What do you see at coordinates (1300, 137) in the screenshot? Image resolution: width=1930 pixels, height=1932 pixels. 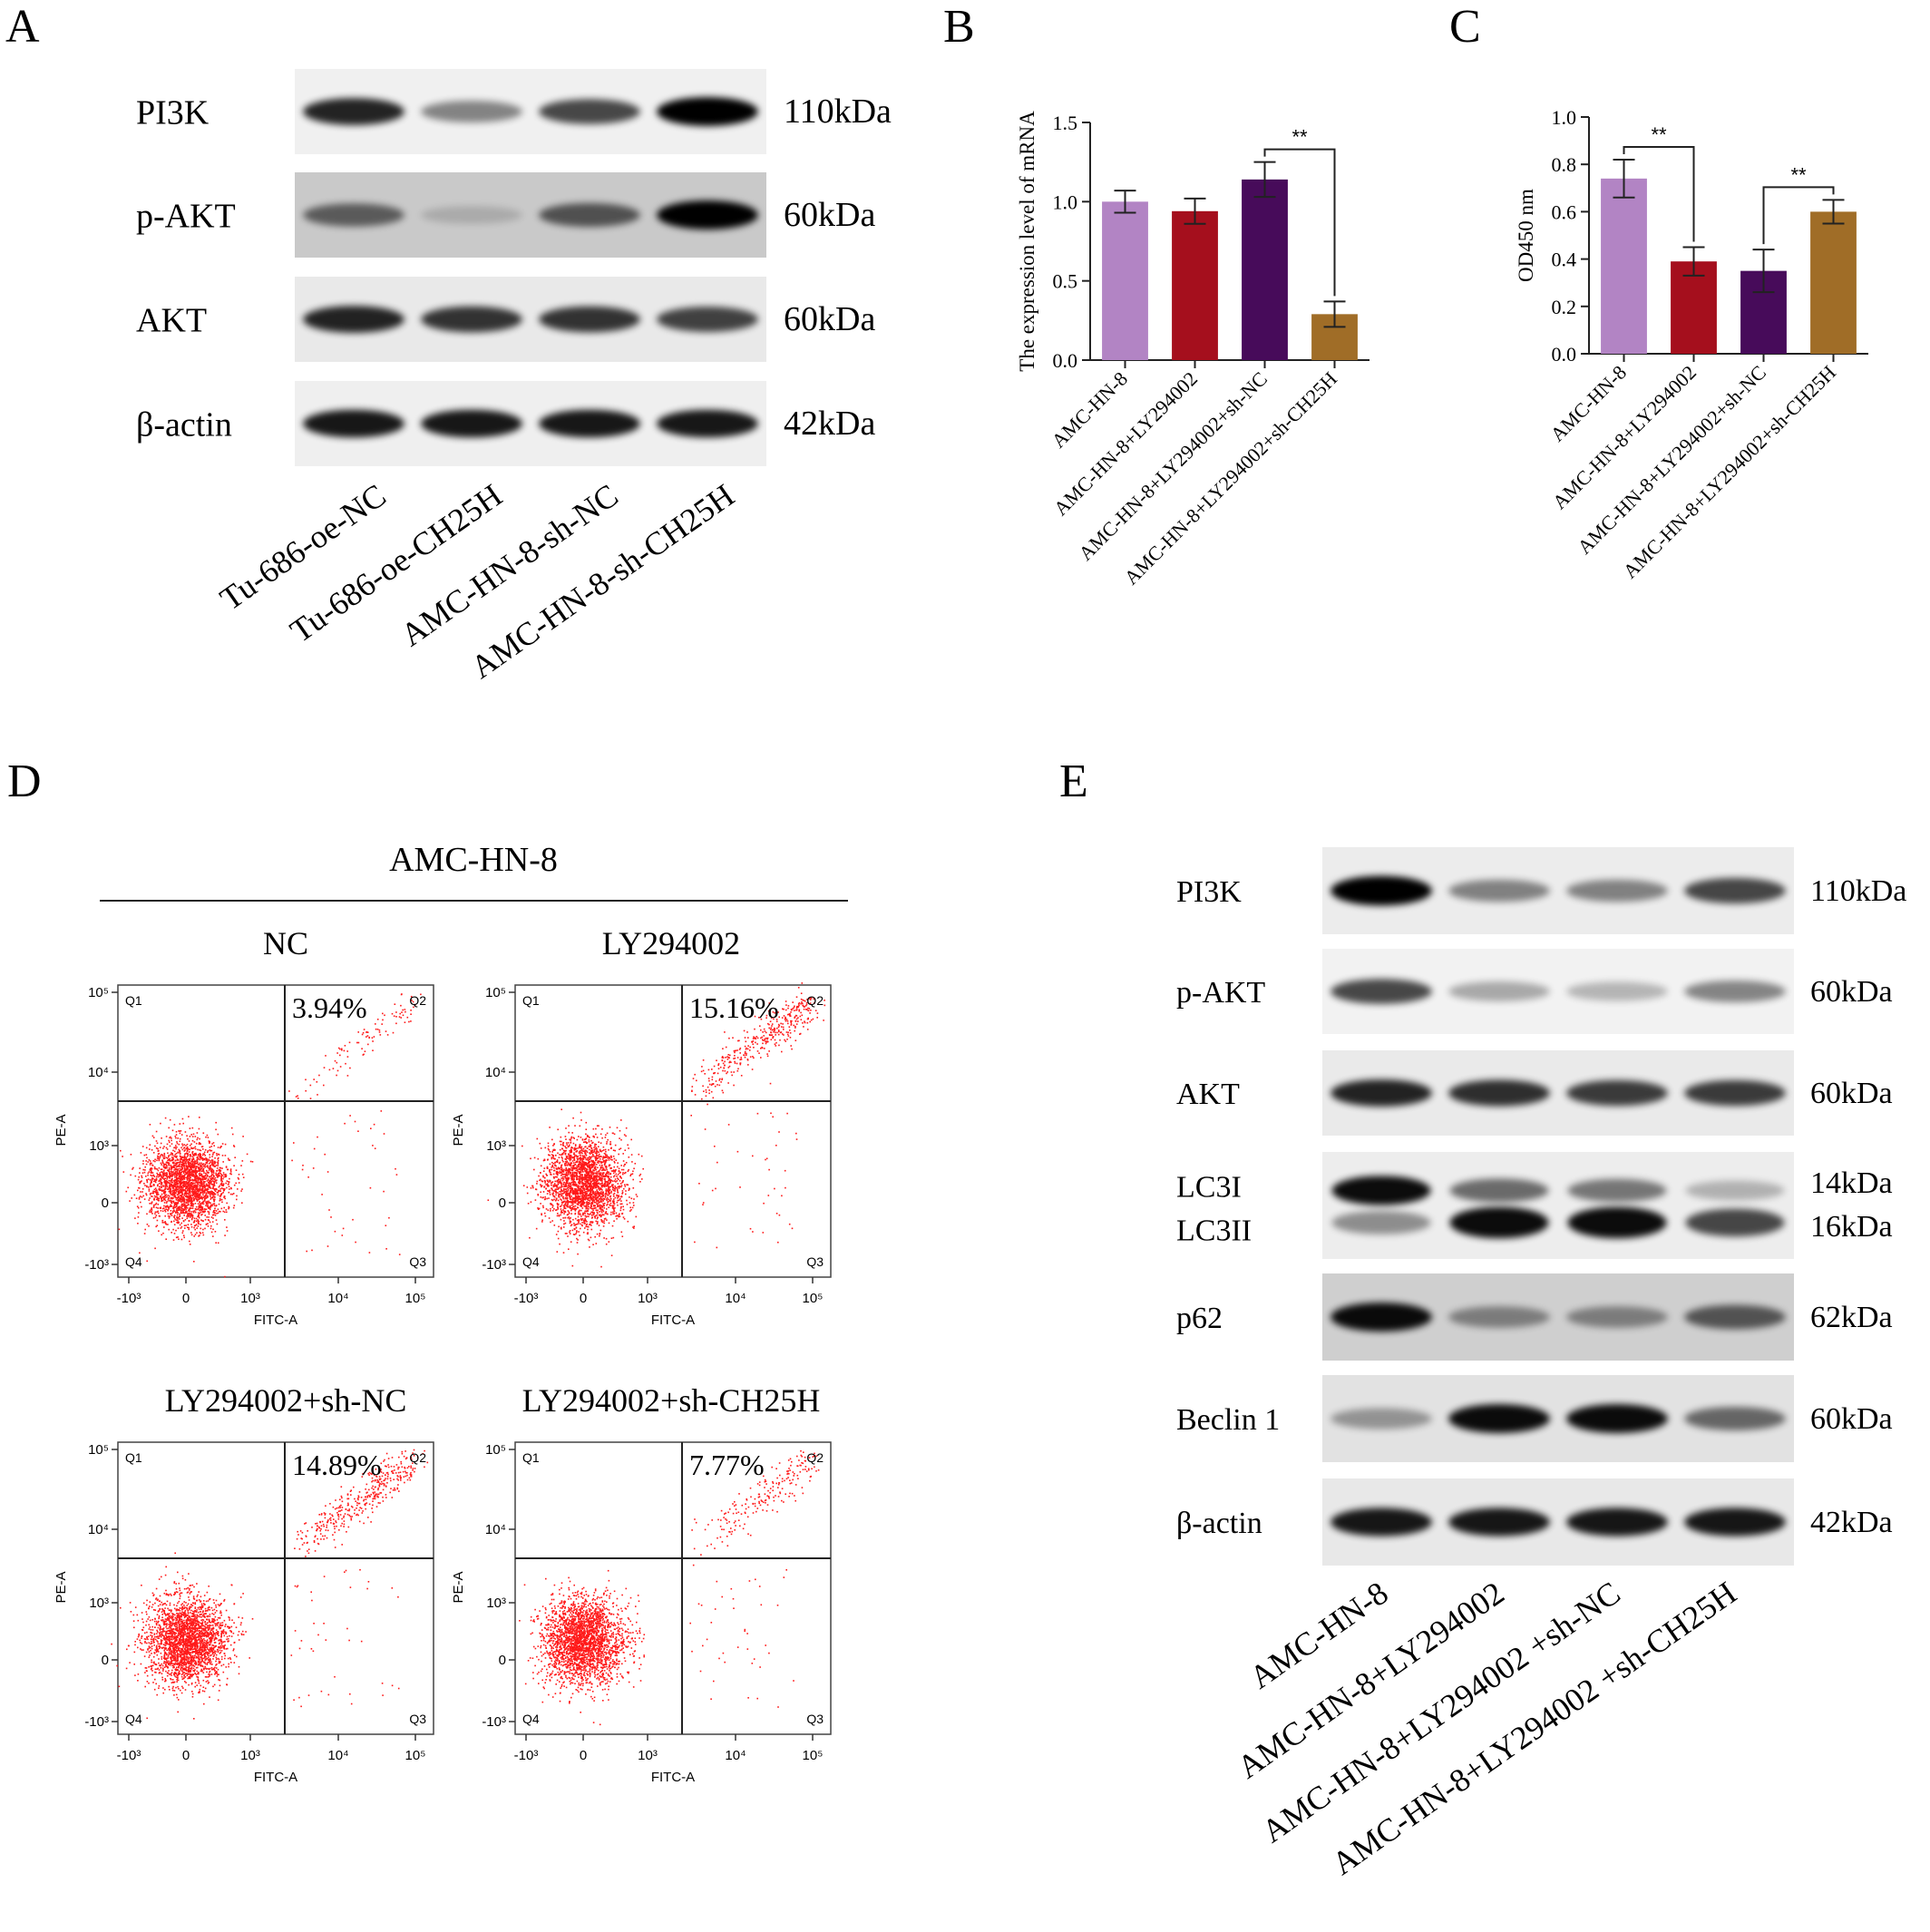 I see `panel-b-significance-label-1: **` at bounding box center [1300, 137].